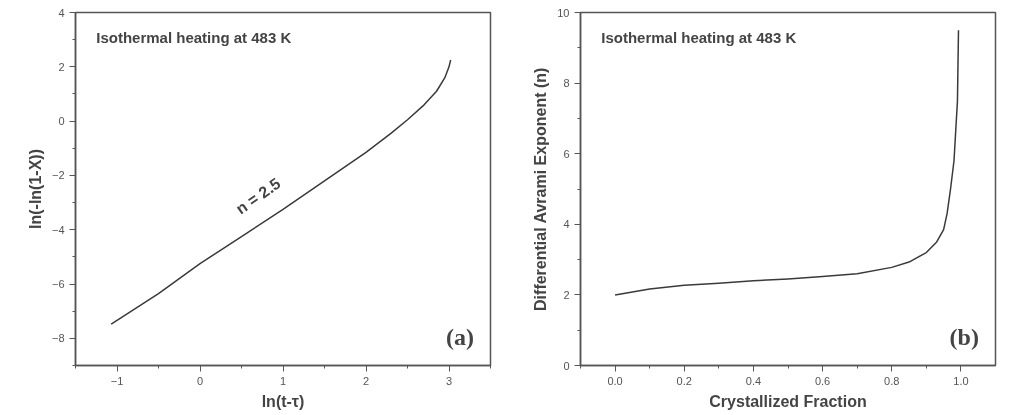  I want to click on y-axis-title: ln(-ln(1-X)), so click(35, 189).